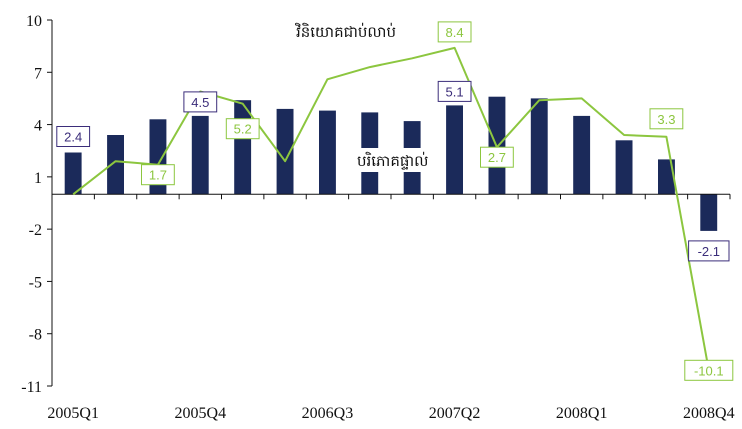 This screenshot has width=742, height=429. I want to click on y-tick-label: -8, so click(35, 335).